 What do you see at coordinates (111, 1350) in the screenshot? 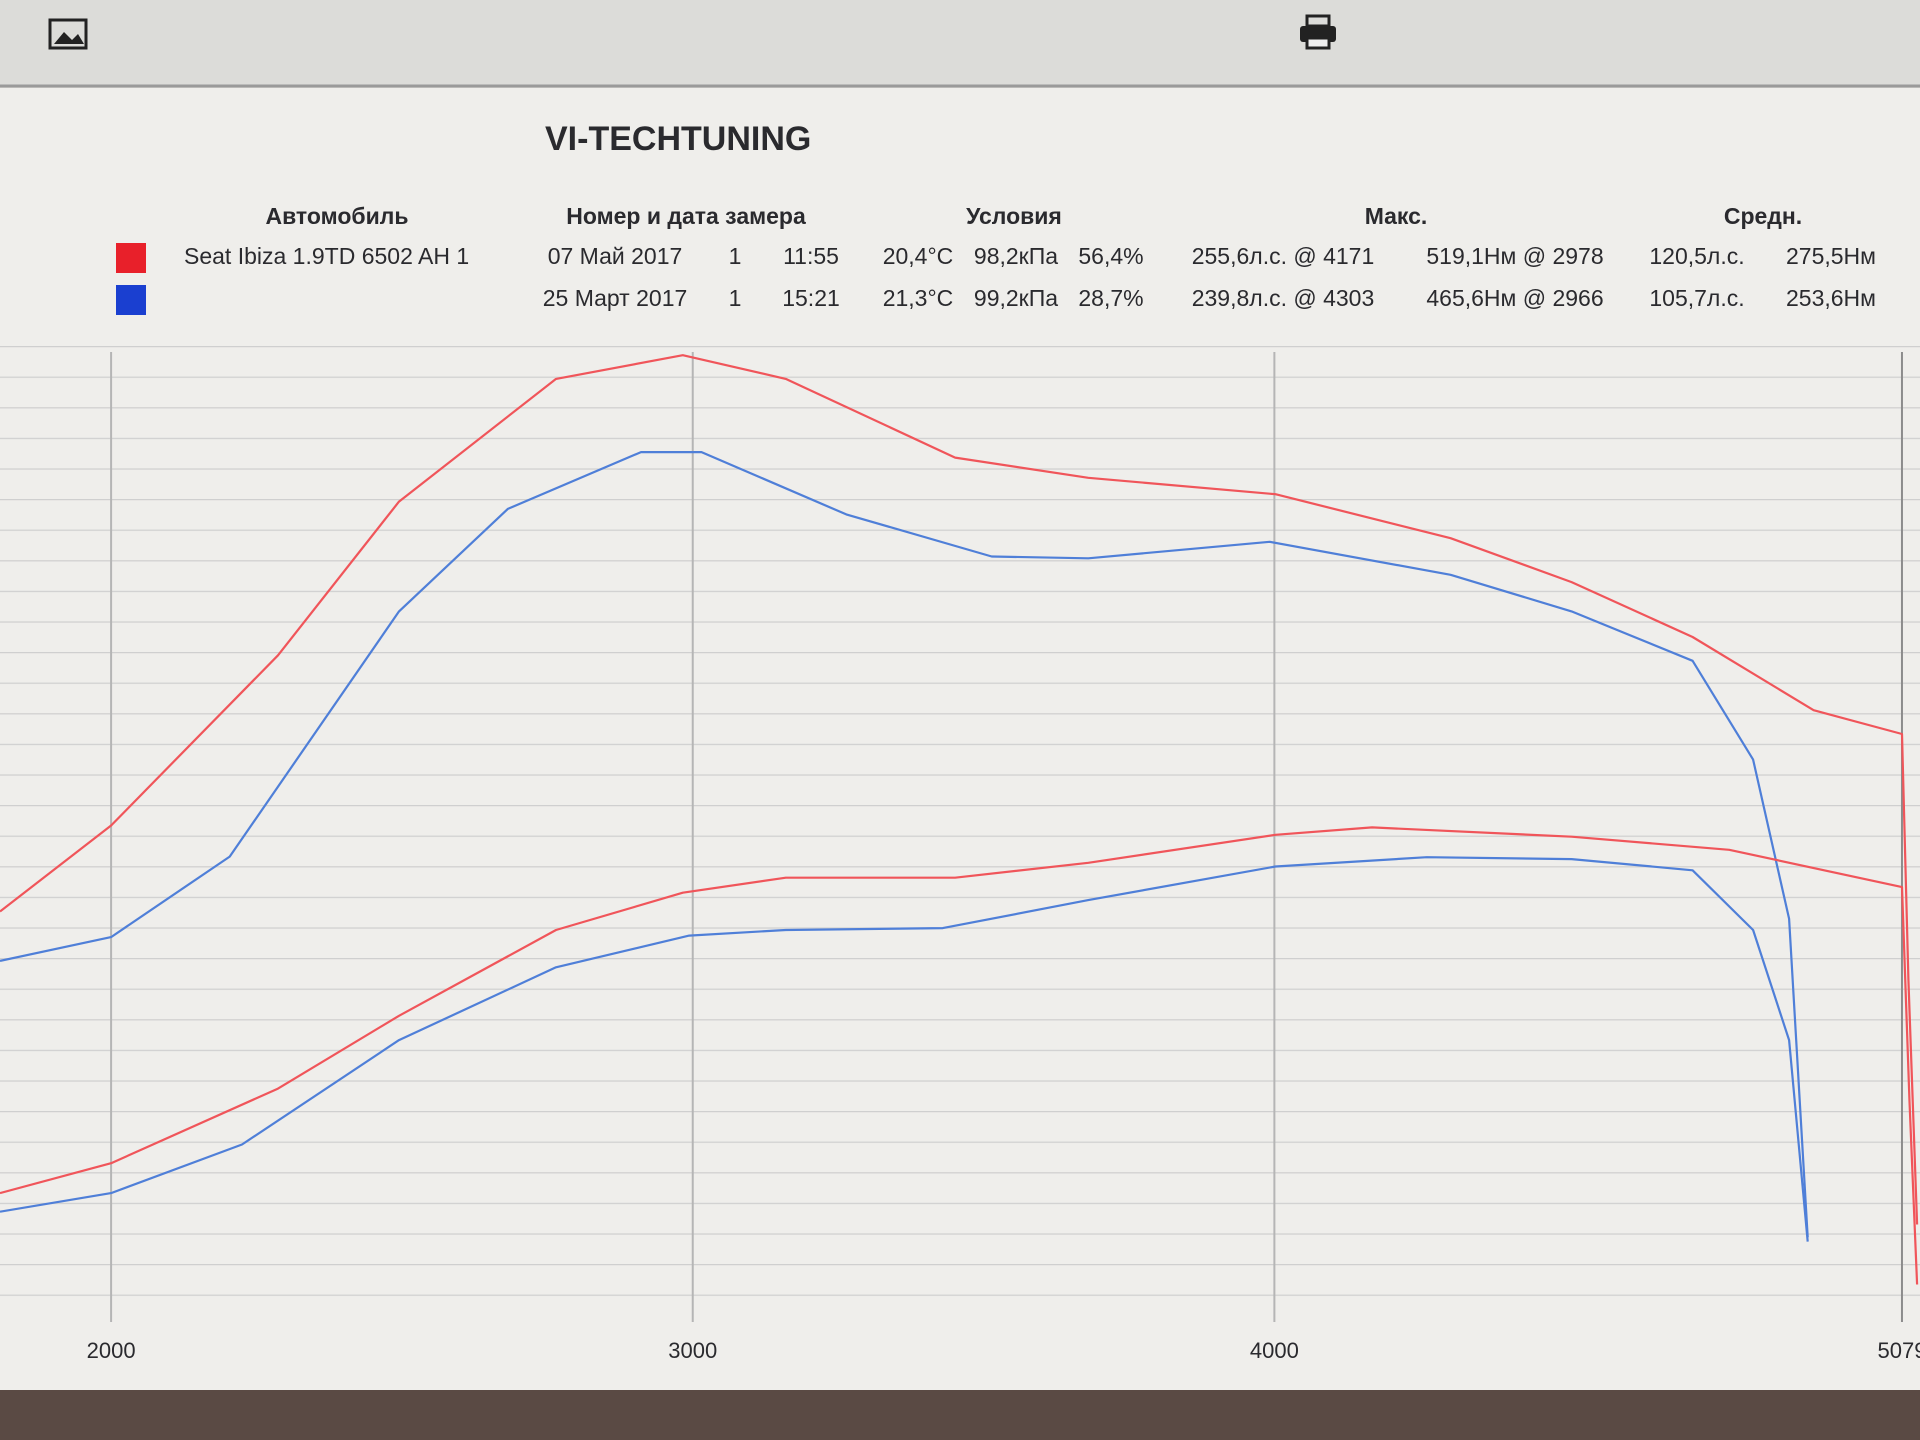
I see `x-tick-label: 2000` at bounding box center [111, 1350].